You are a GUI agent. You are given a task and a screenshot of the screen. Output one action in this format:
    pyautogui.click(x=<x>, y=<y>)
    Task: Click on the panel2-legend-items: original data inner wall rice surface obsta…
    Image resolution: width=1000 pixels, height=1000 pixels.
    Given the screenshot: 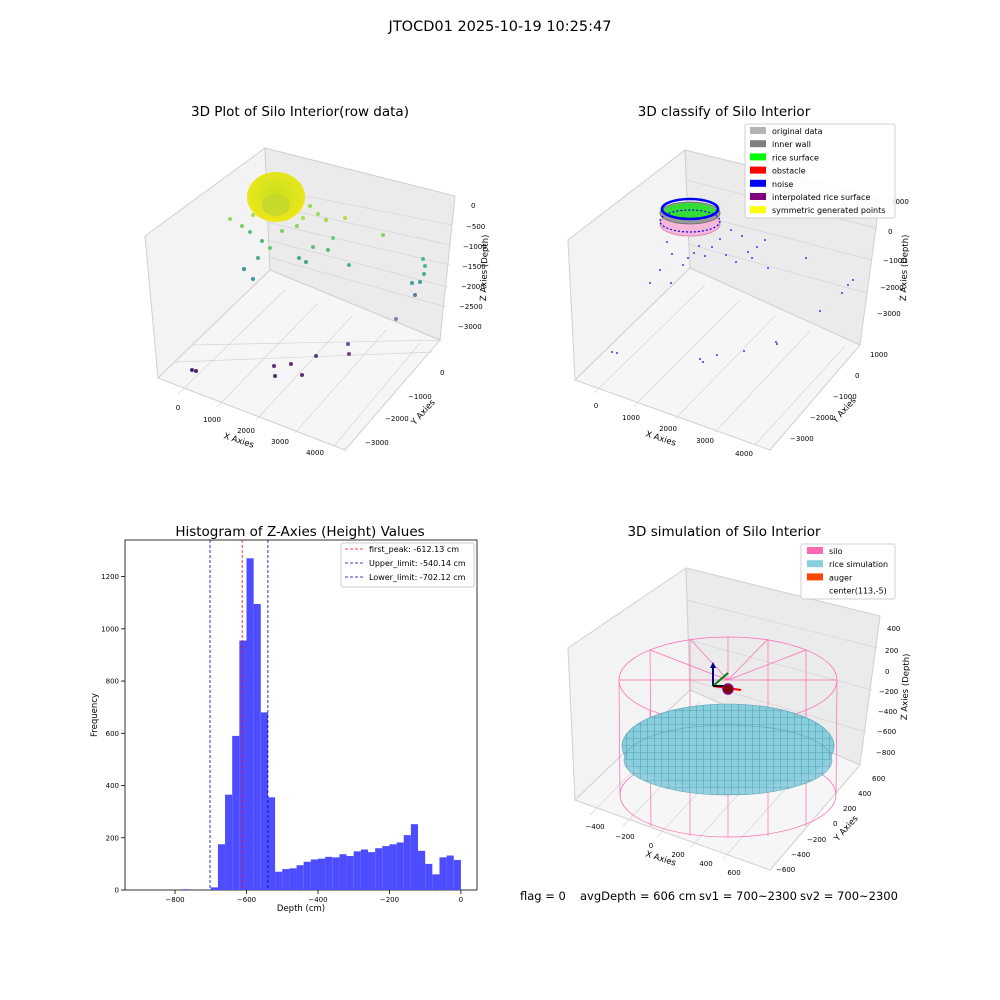 What is the action you would take?
    pyautogui.click(x=817, y=171)
    